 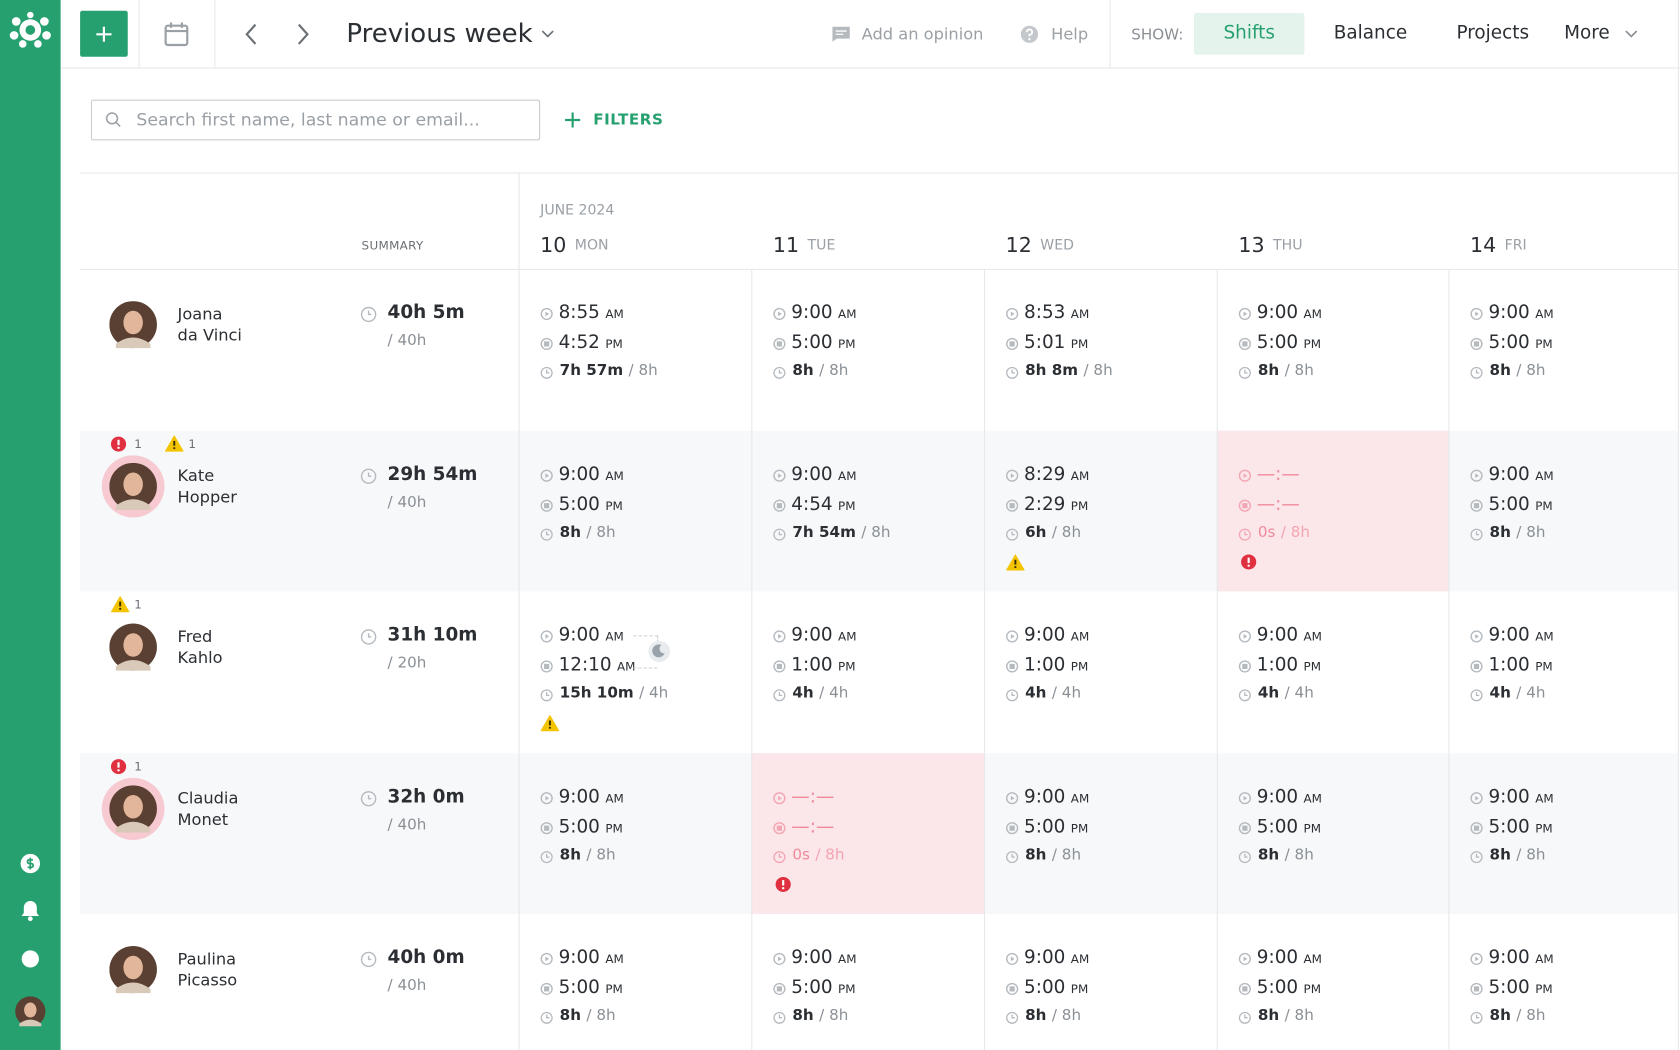 I want to click on summary-total: 32h 0m, so click(x=426, y=796).